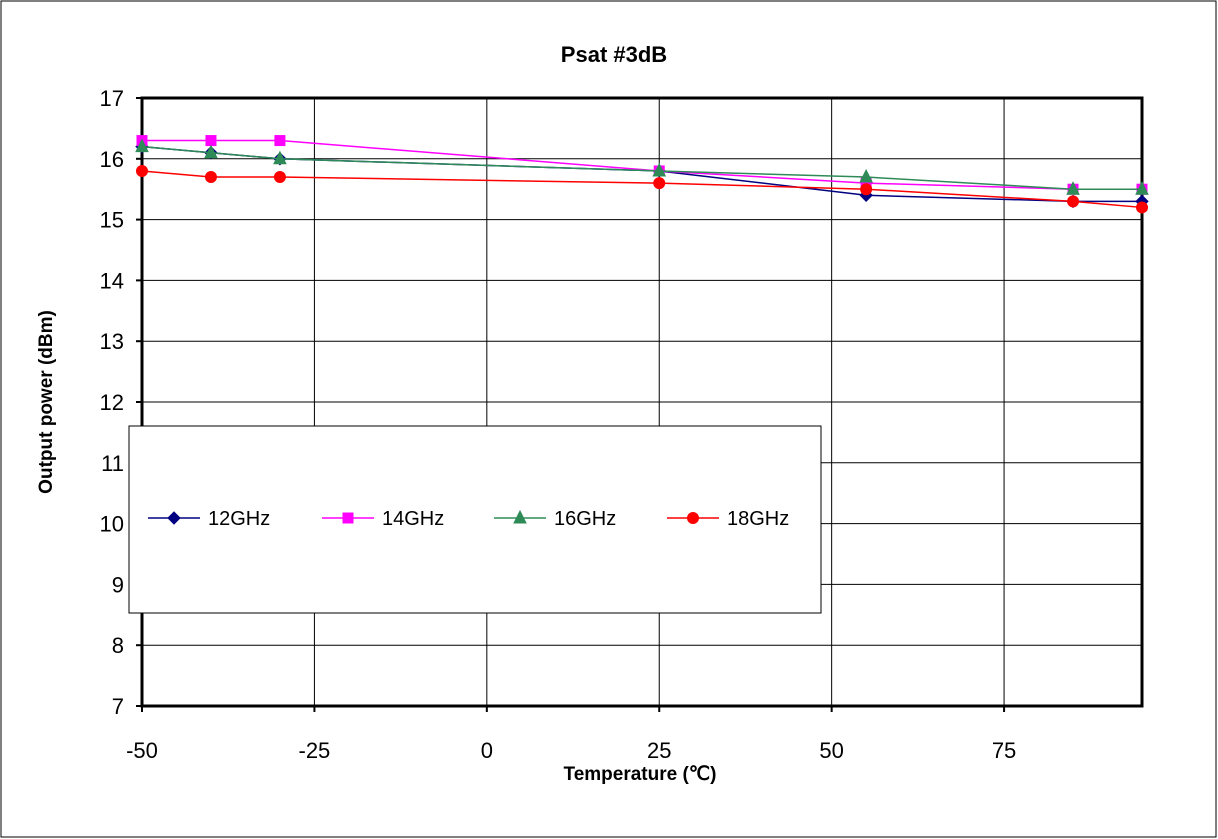  I want to click on x-axis-title: Temperature (℃), so click(640, 774).